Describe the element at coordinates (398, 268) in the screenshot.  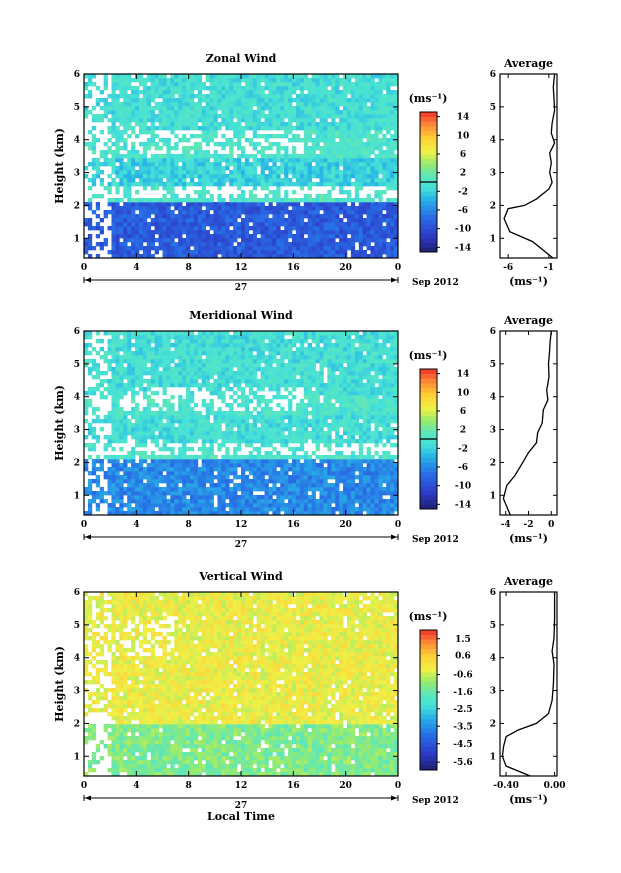
I see `x-tick-label: 0` at that location.